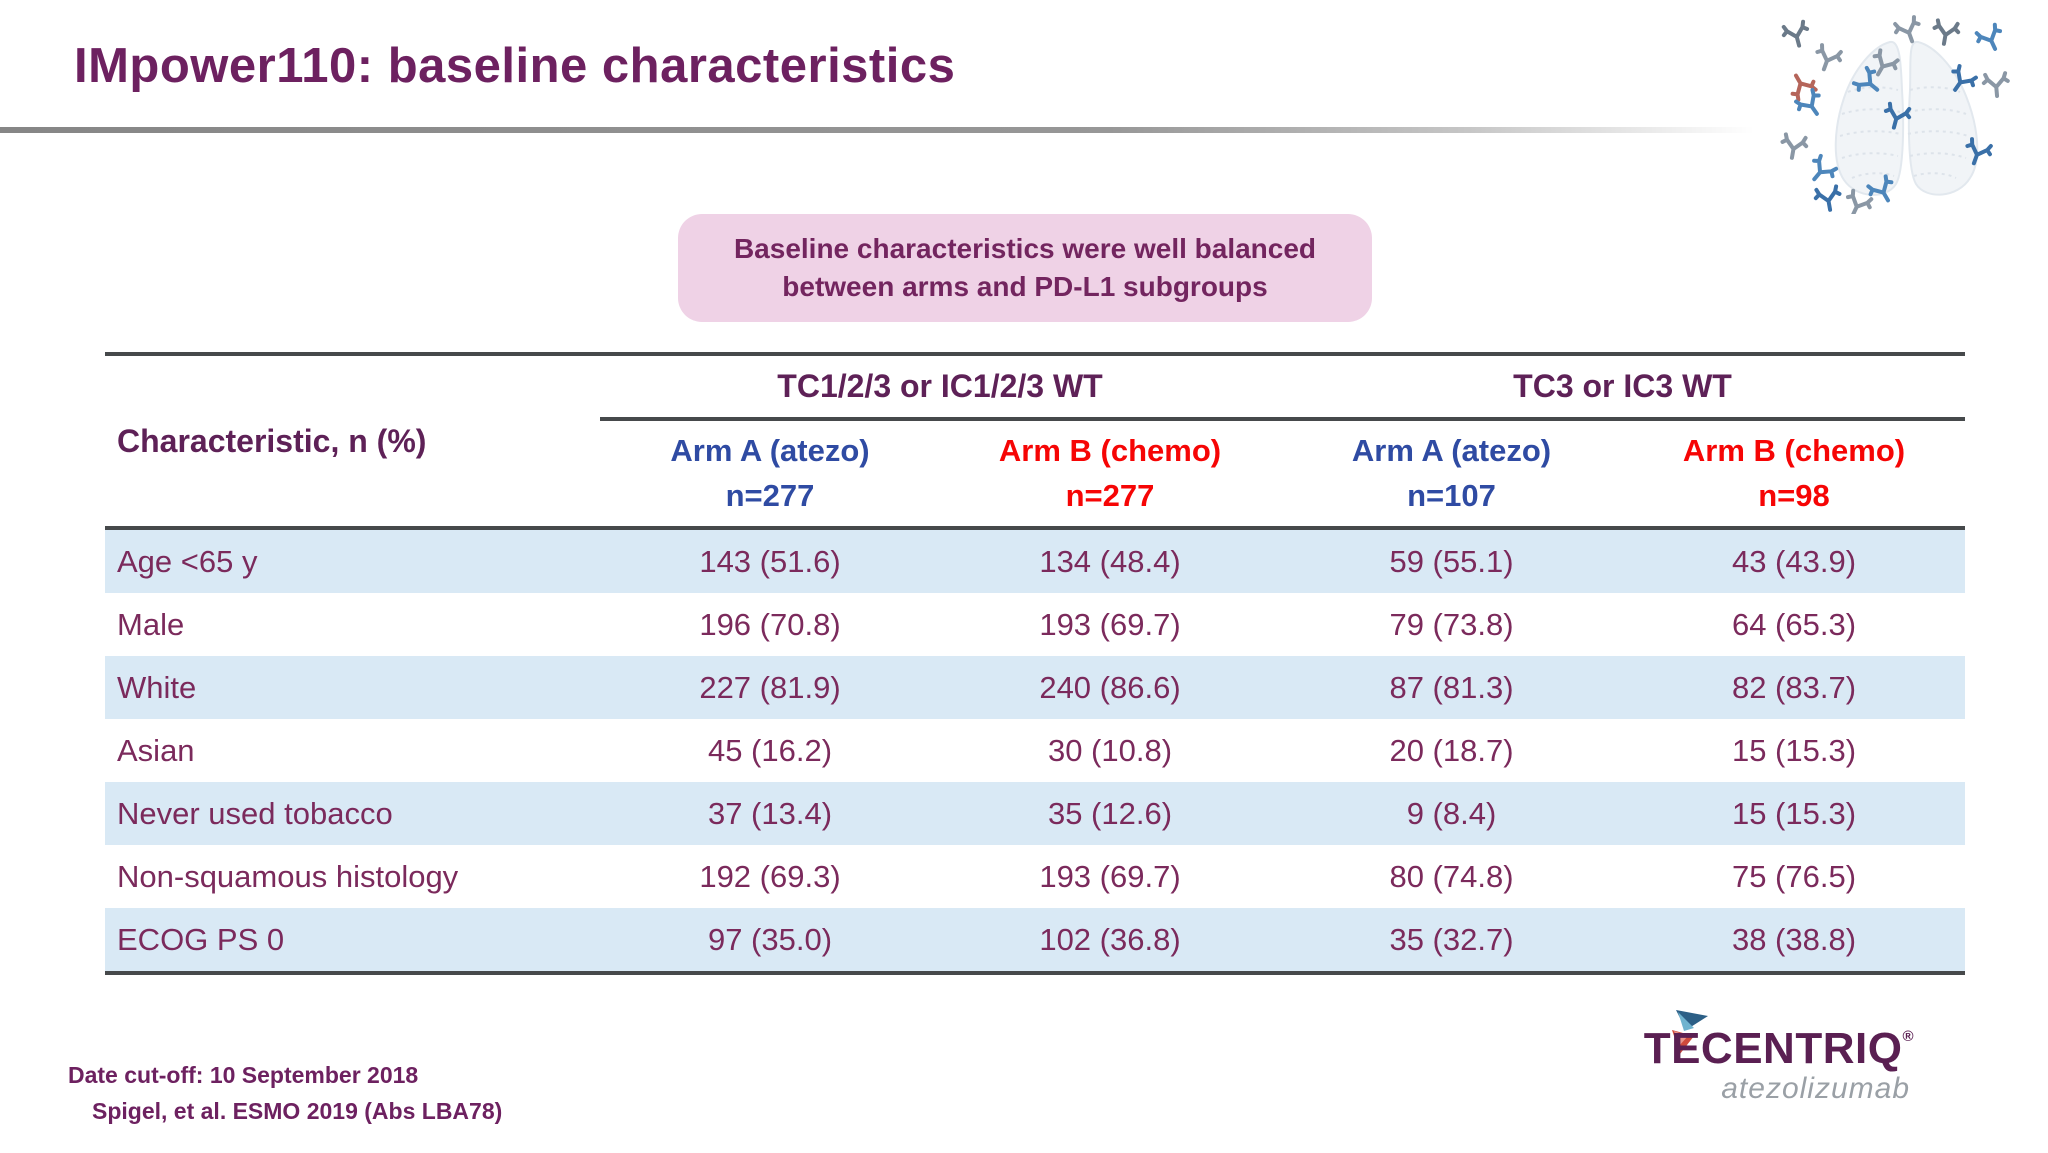 The image size is (2048, 1153). What do you see at coordinates (243, 1075) in the screenshot?
I see `date-cutoff-note: Date cut-off: 10 September 2018` at bounding box center [243, 1075].